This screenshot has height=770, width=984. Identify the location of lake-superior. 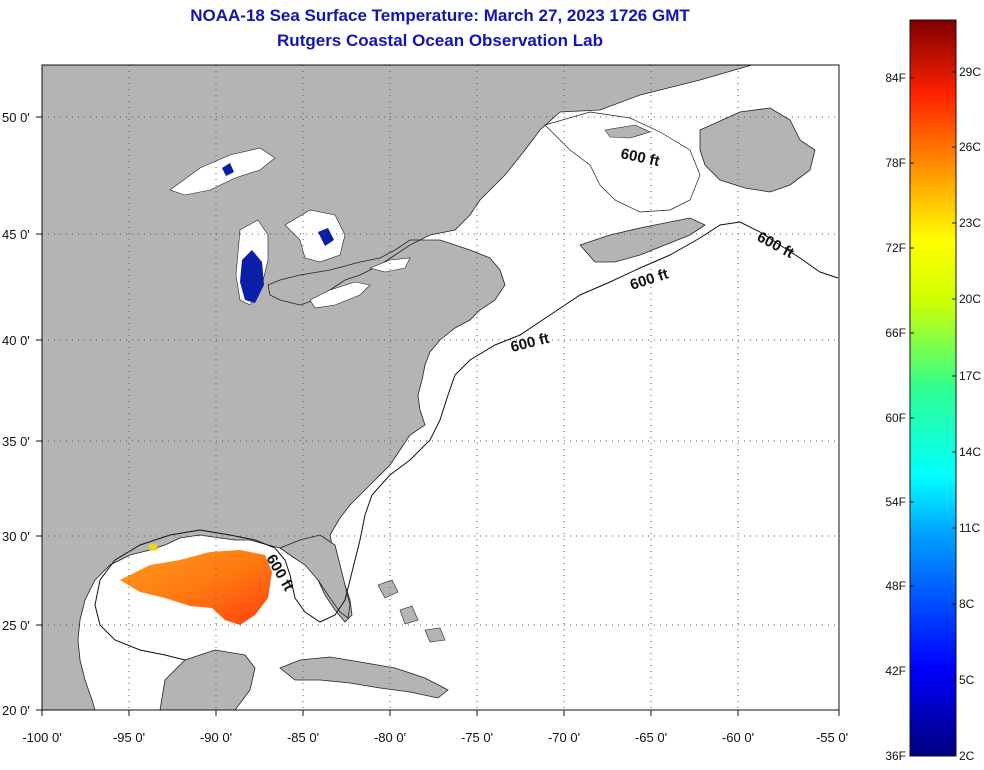
(222, 171).